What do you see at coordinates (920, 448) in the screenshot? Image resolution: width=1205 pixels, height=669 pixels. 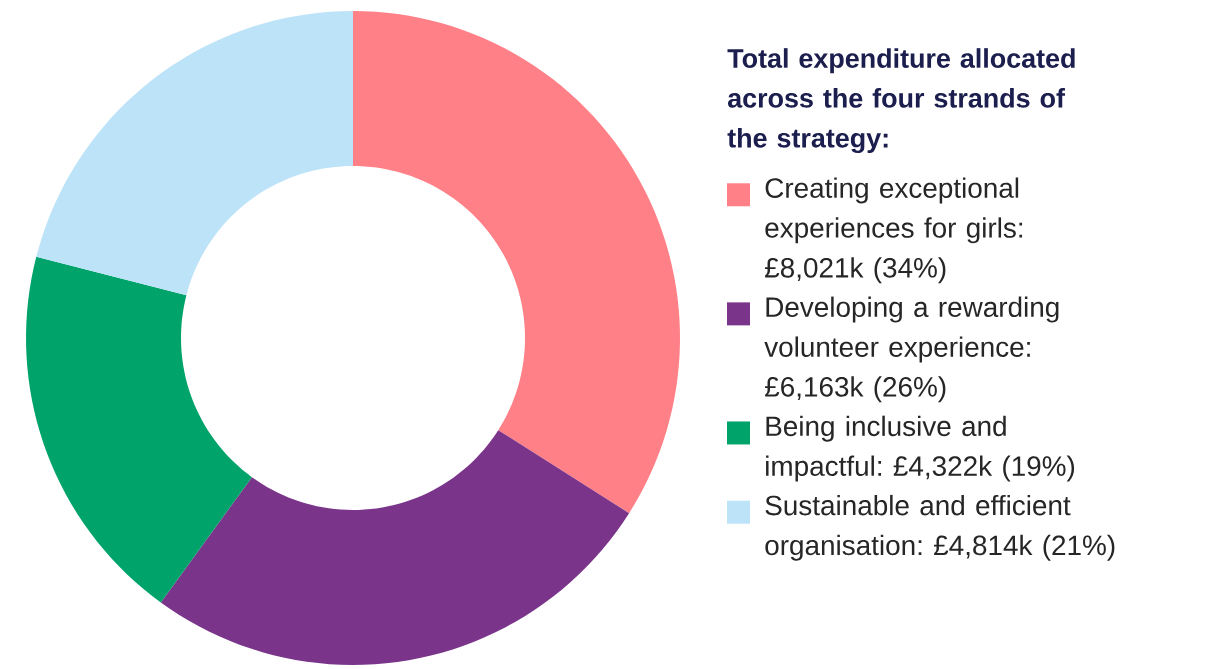 I see `legend-label: Being inclusive and impactful: £4,322k (19%)` at bounding box center [920, 448].